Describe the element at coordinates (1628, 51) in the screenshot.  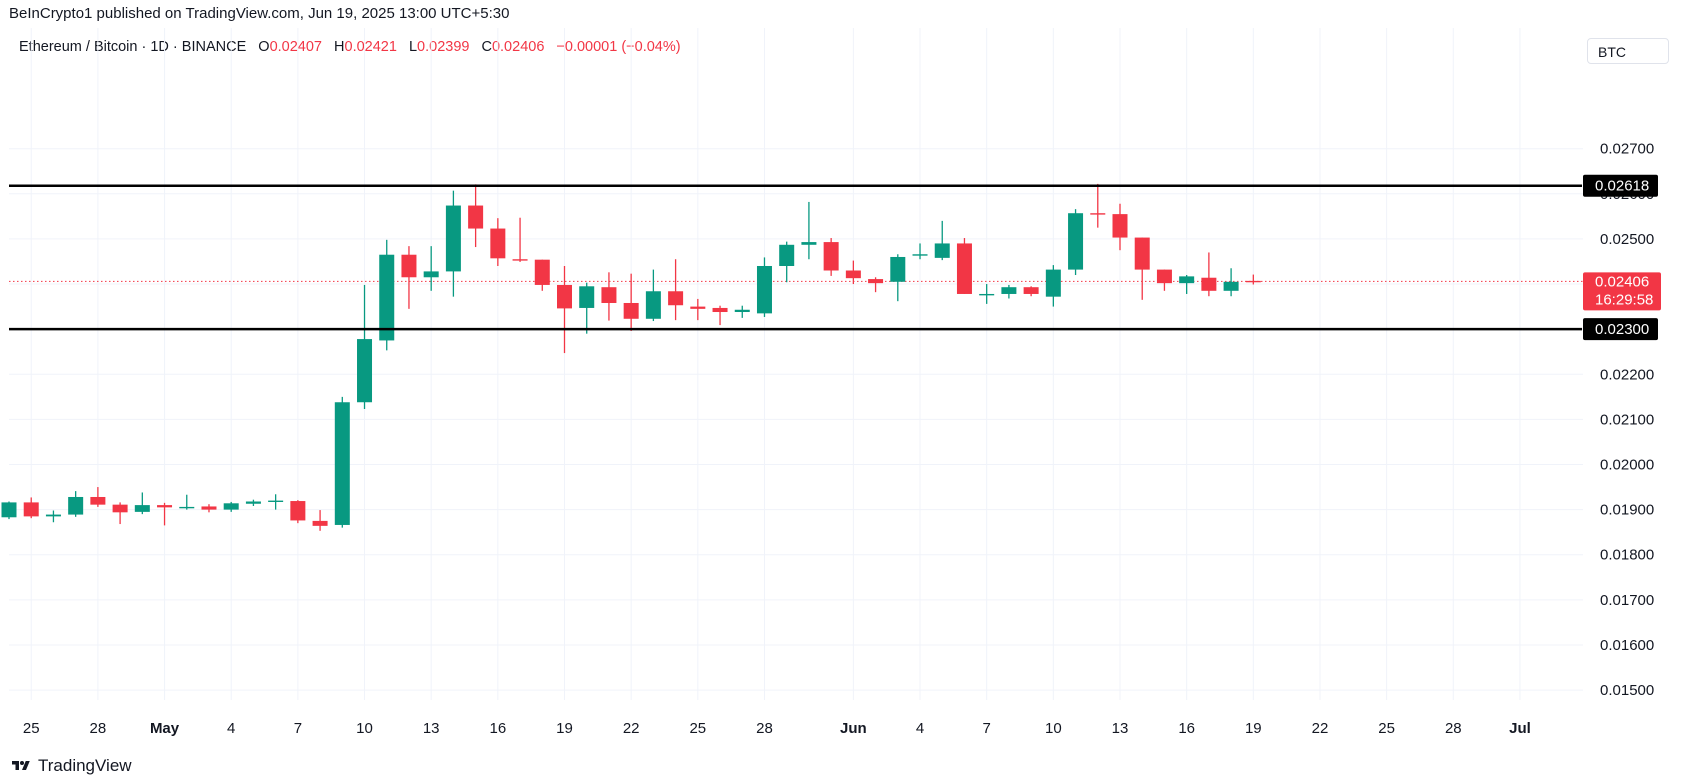
I see `currency-button: BTC` at that location.